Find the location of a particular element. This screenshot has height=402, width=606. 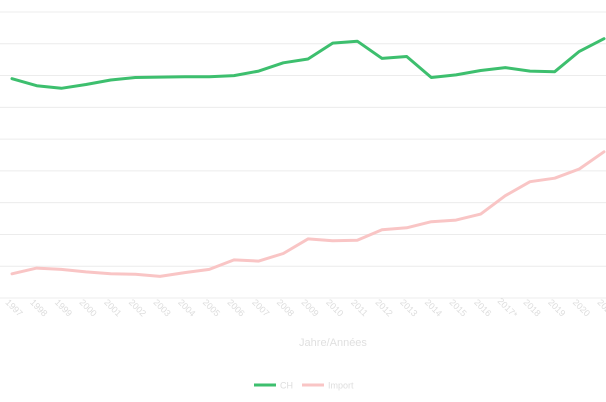

x-tick-label: 2009 is located at coordinates (310, 307).